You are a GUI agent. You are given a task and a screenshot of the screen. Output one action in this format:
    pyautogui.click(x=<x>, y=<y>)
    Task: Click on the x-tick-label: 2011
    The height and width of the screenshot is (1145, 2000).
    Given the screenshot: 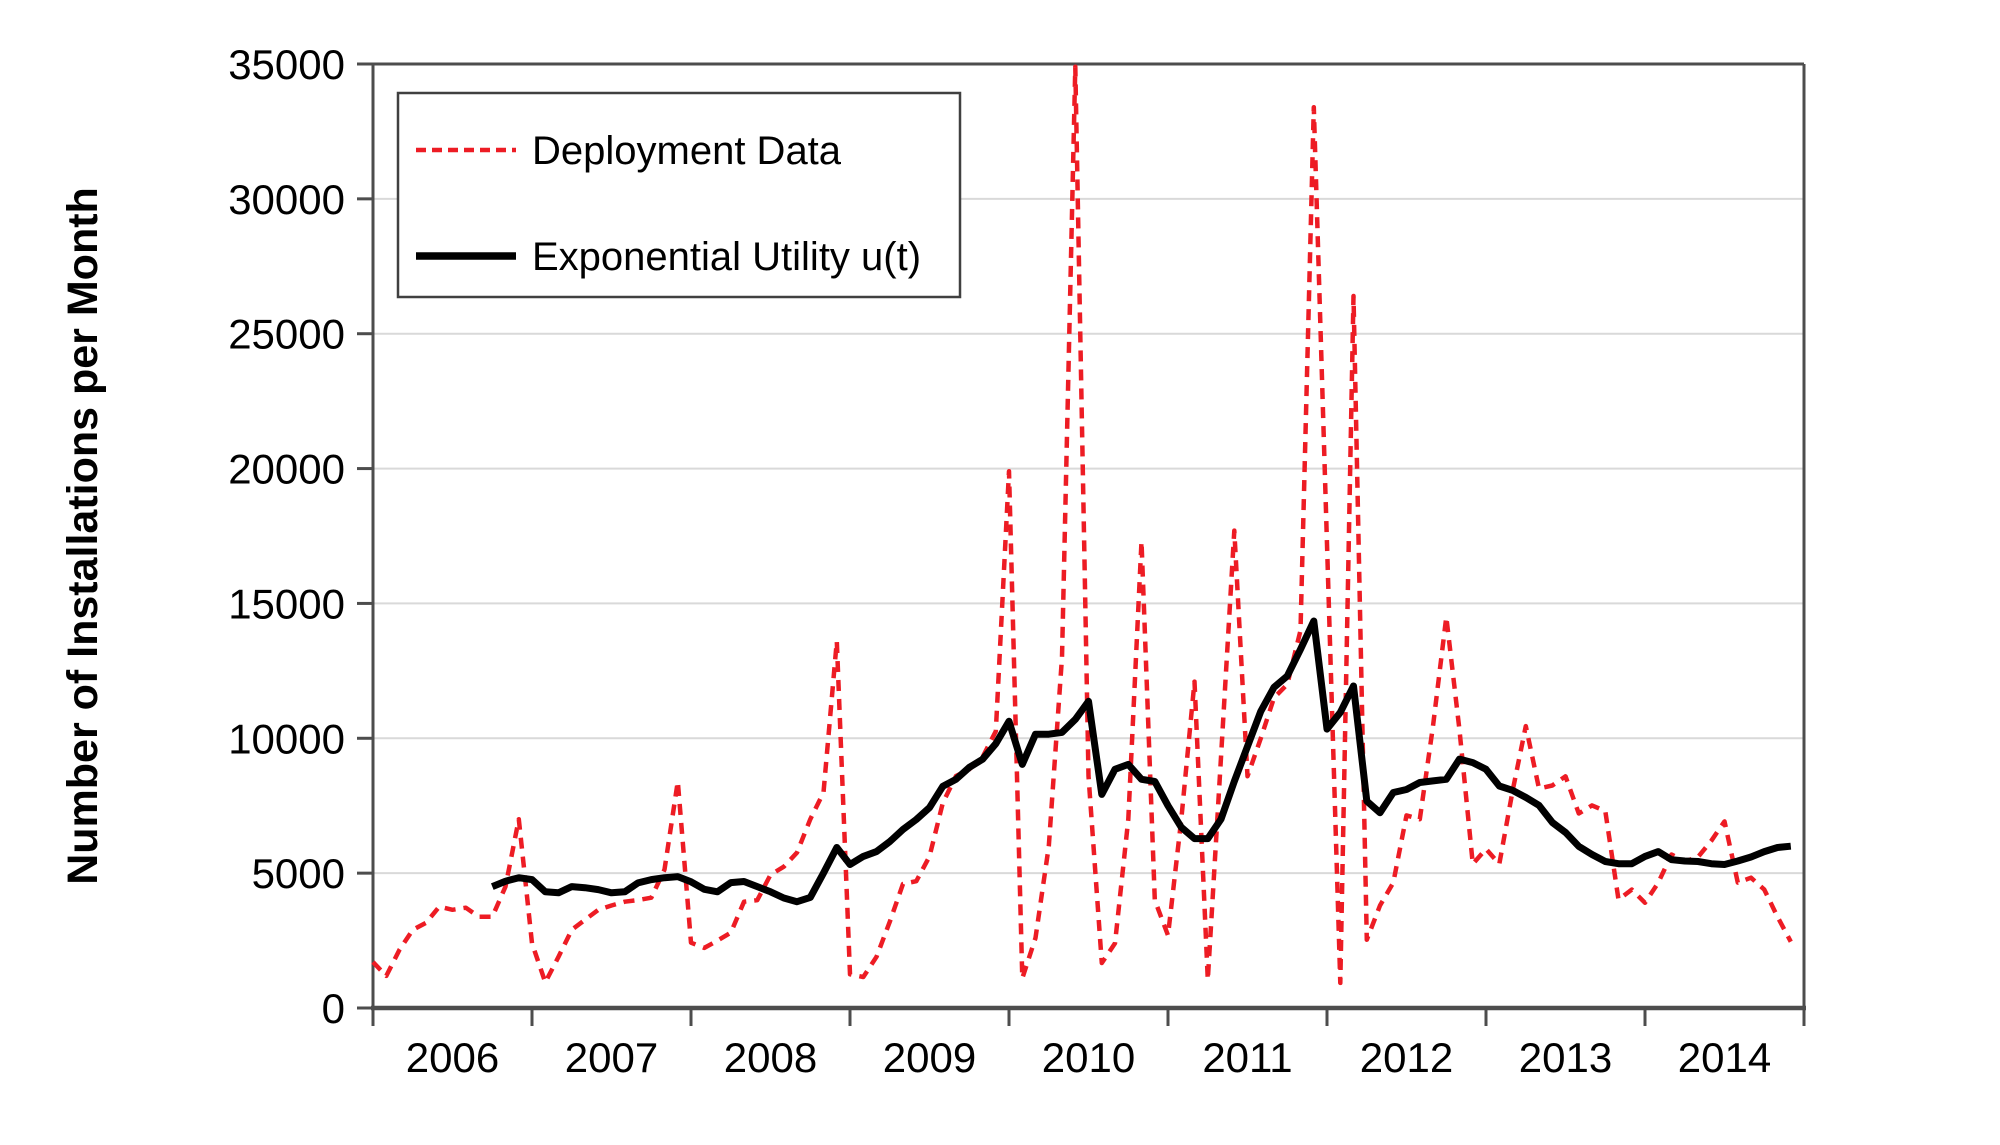 What is the action you would take?
    pyautogui.click(x=1247, y=1057)
    